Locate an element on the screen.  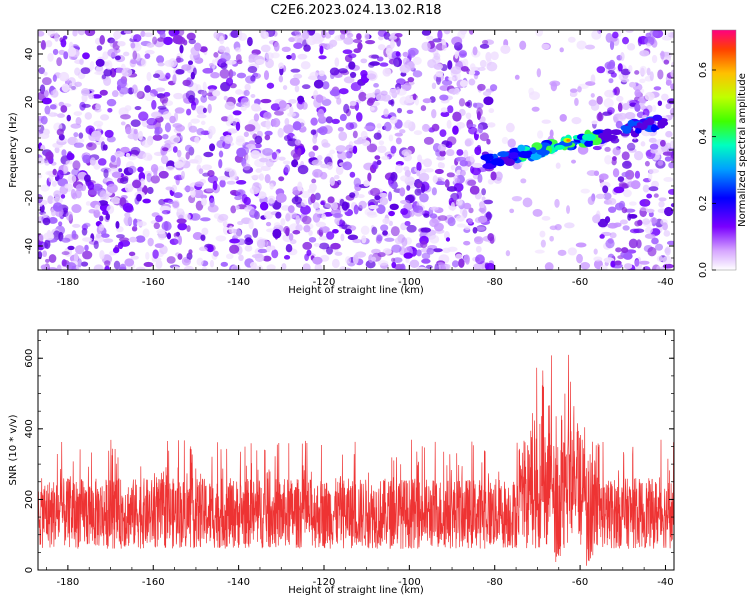
snr-x-tick-label: -80 is located at coordinates (495, 582).